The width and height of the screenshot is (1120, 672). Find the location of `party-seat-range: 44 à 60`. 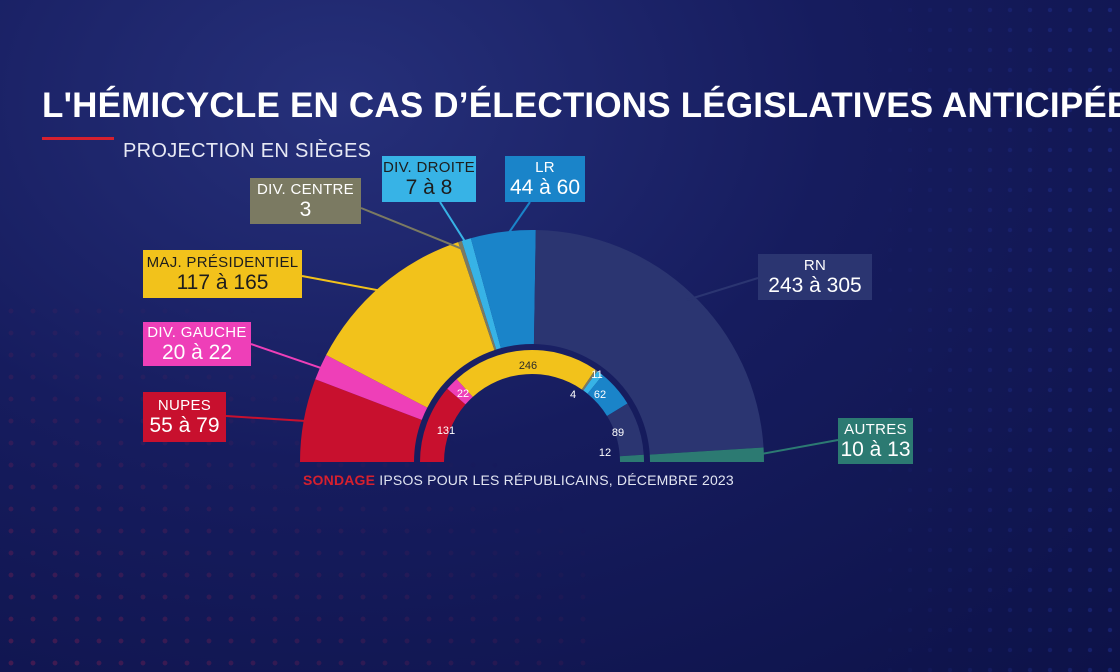

party-seat-range: 44 à 60 is located at coordinates (545, 187).